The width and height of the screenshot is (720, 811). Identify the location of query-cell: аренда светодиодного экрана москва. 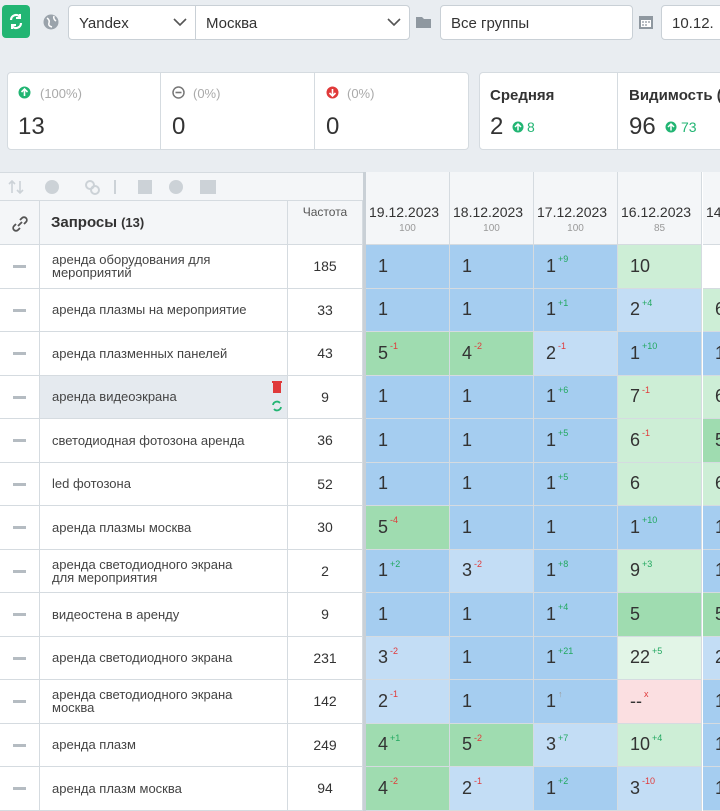
(164, 702).